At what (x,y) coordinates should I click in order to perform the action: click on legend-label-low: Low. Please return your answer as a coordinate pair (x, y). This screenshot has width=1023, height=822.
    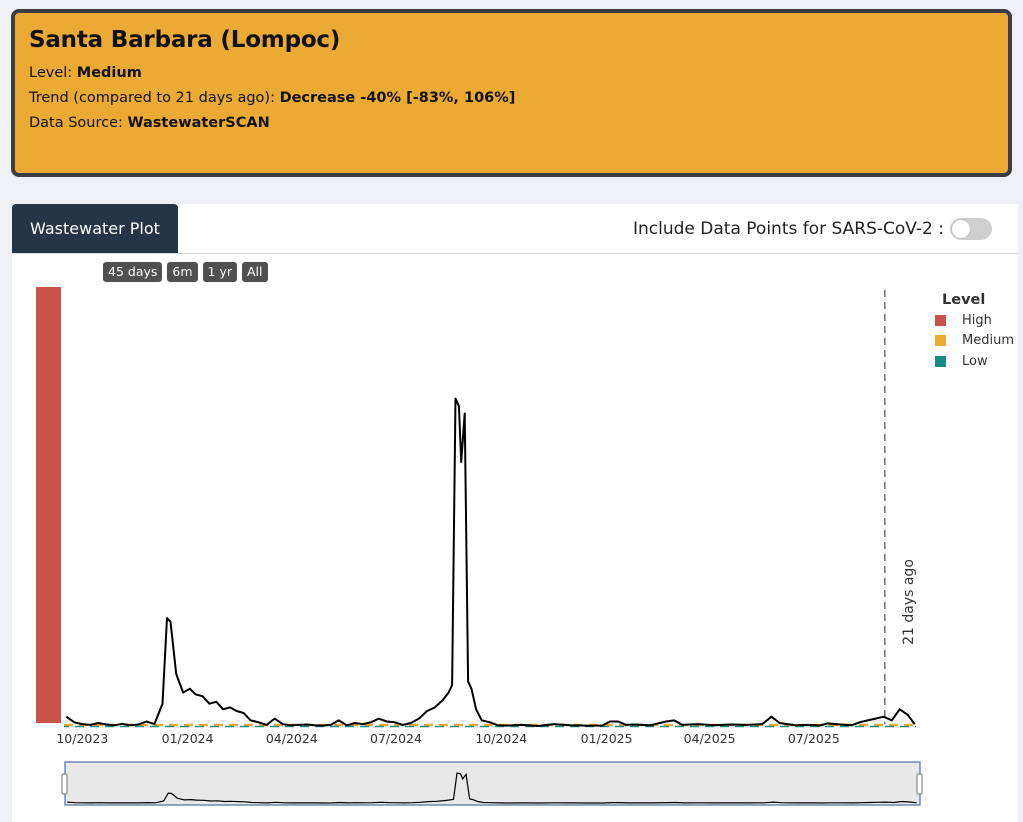
    Looking at the image, I should click on (975, 361).